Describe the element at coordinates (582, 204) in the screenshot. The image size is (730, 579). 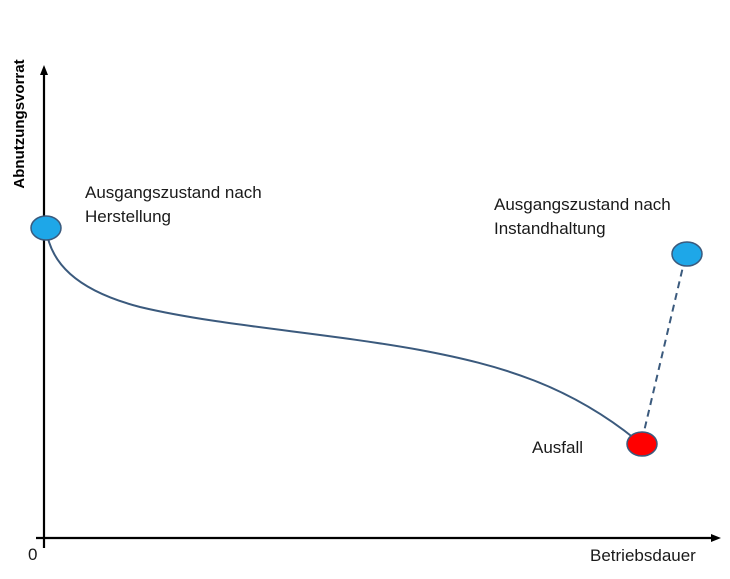
I see `restored-point-label-line1: Ausgangszustand nach` at that location.